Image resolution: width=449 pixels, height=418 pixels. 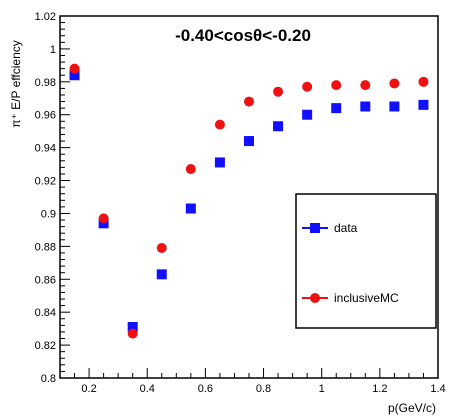 What do you see at coordinates (45, 17) in the screenshot?
I see `y-tick-label: 1.02` at bounding box center [45, 17].